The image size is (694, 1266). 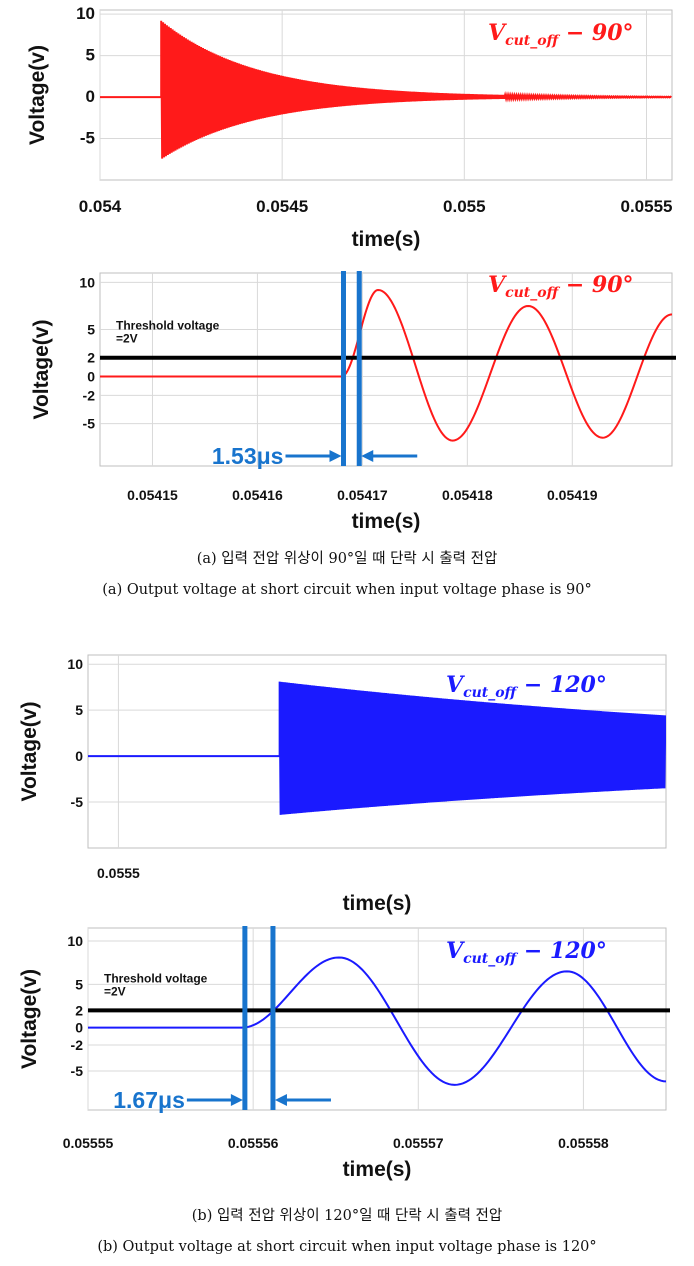 I want to click on x-tick-label: 0.05557, so click(x=418, y=1143).